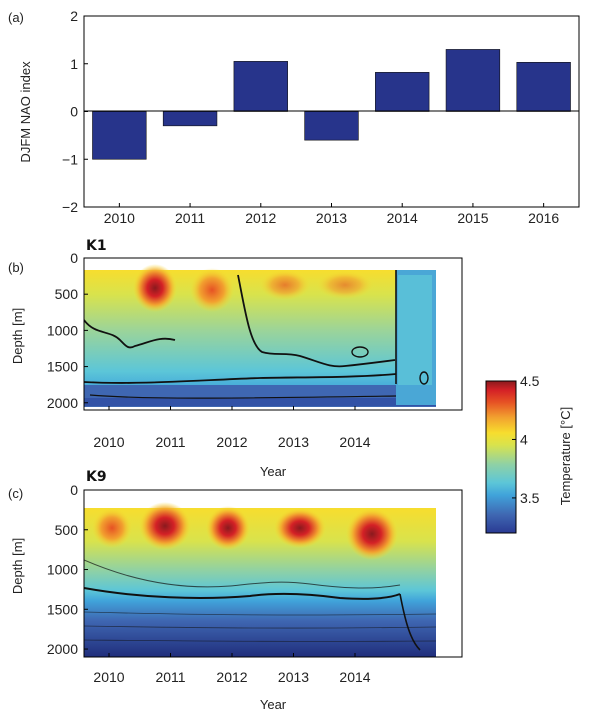 The height and width of the screenshot is (714, 598). What do you see at coordinates (501, 457) in the screenshot?
I see `colorbar-scale` at bounding box center [501, 457].